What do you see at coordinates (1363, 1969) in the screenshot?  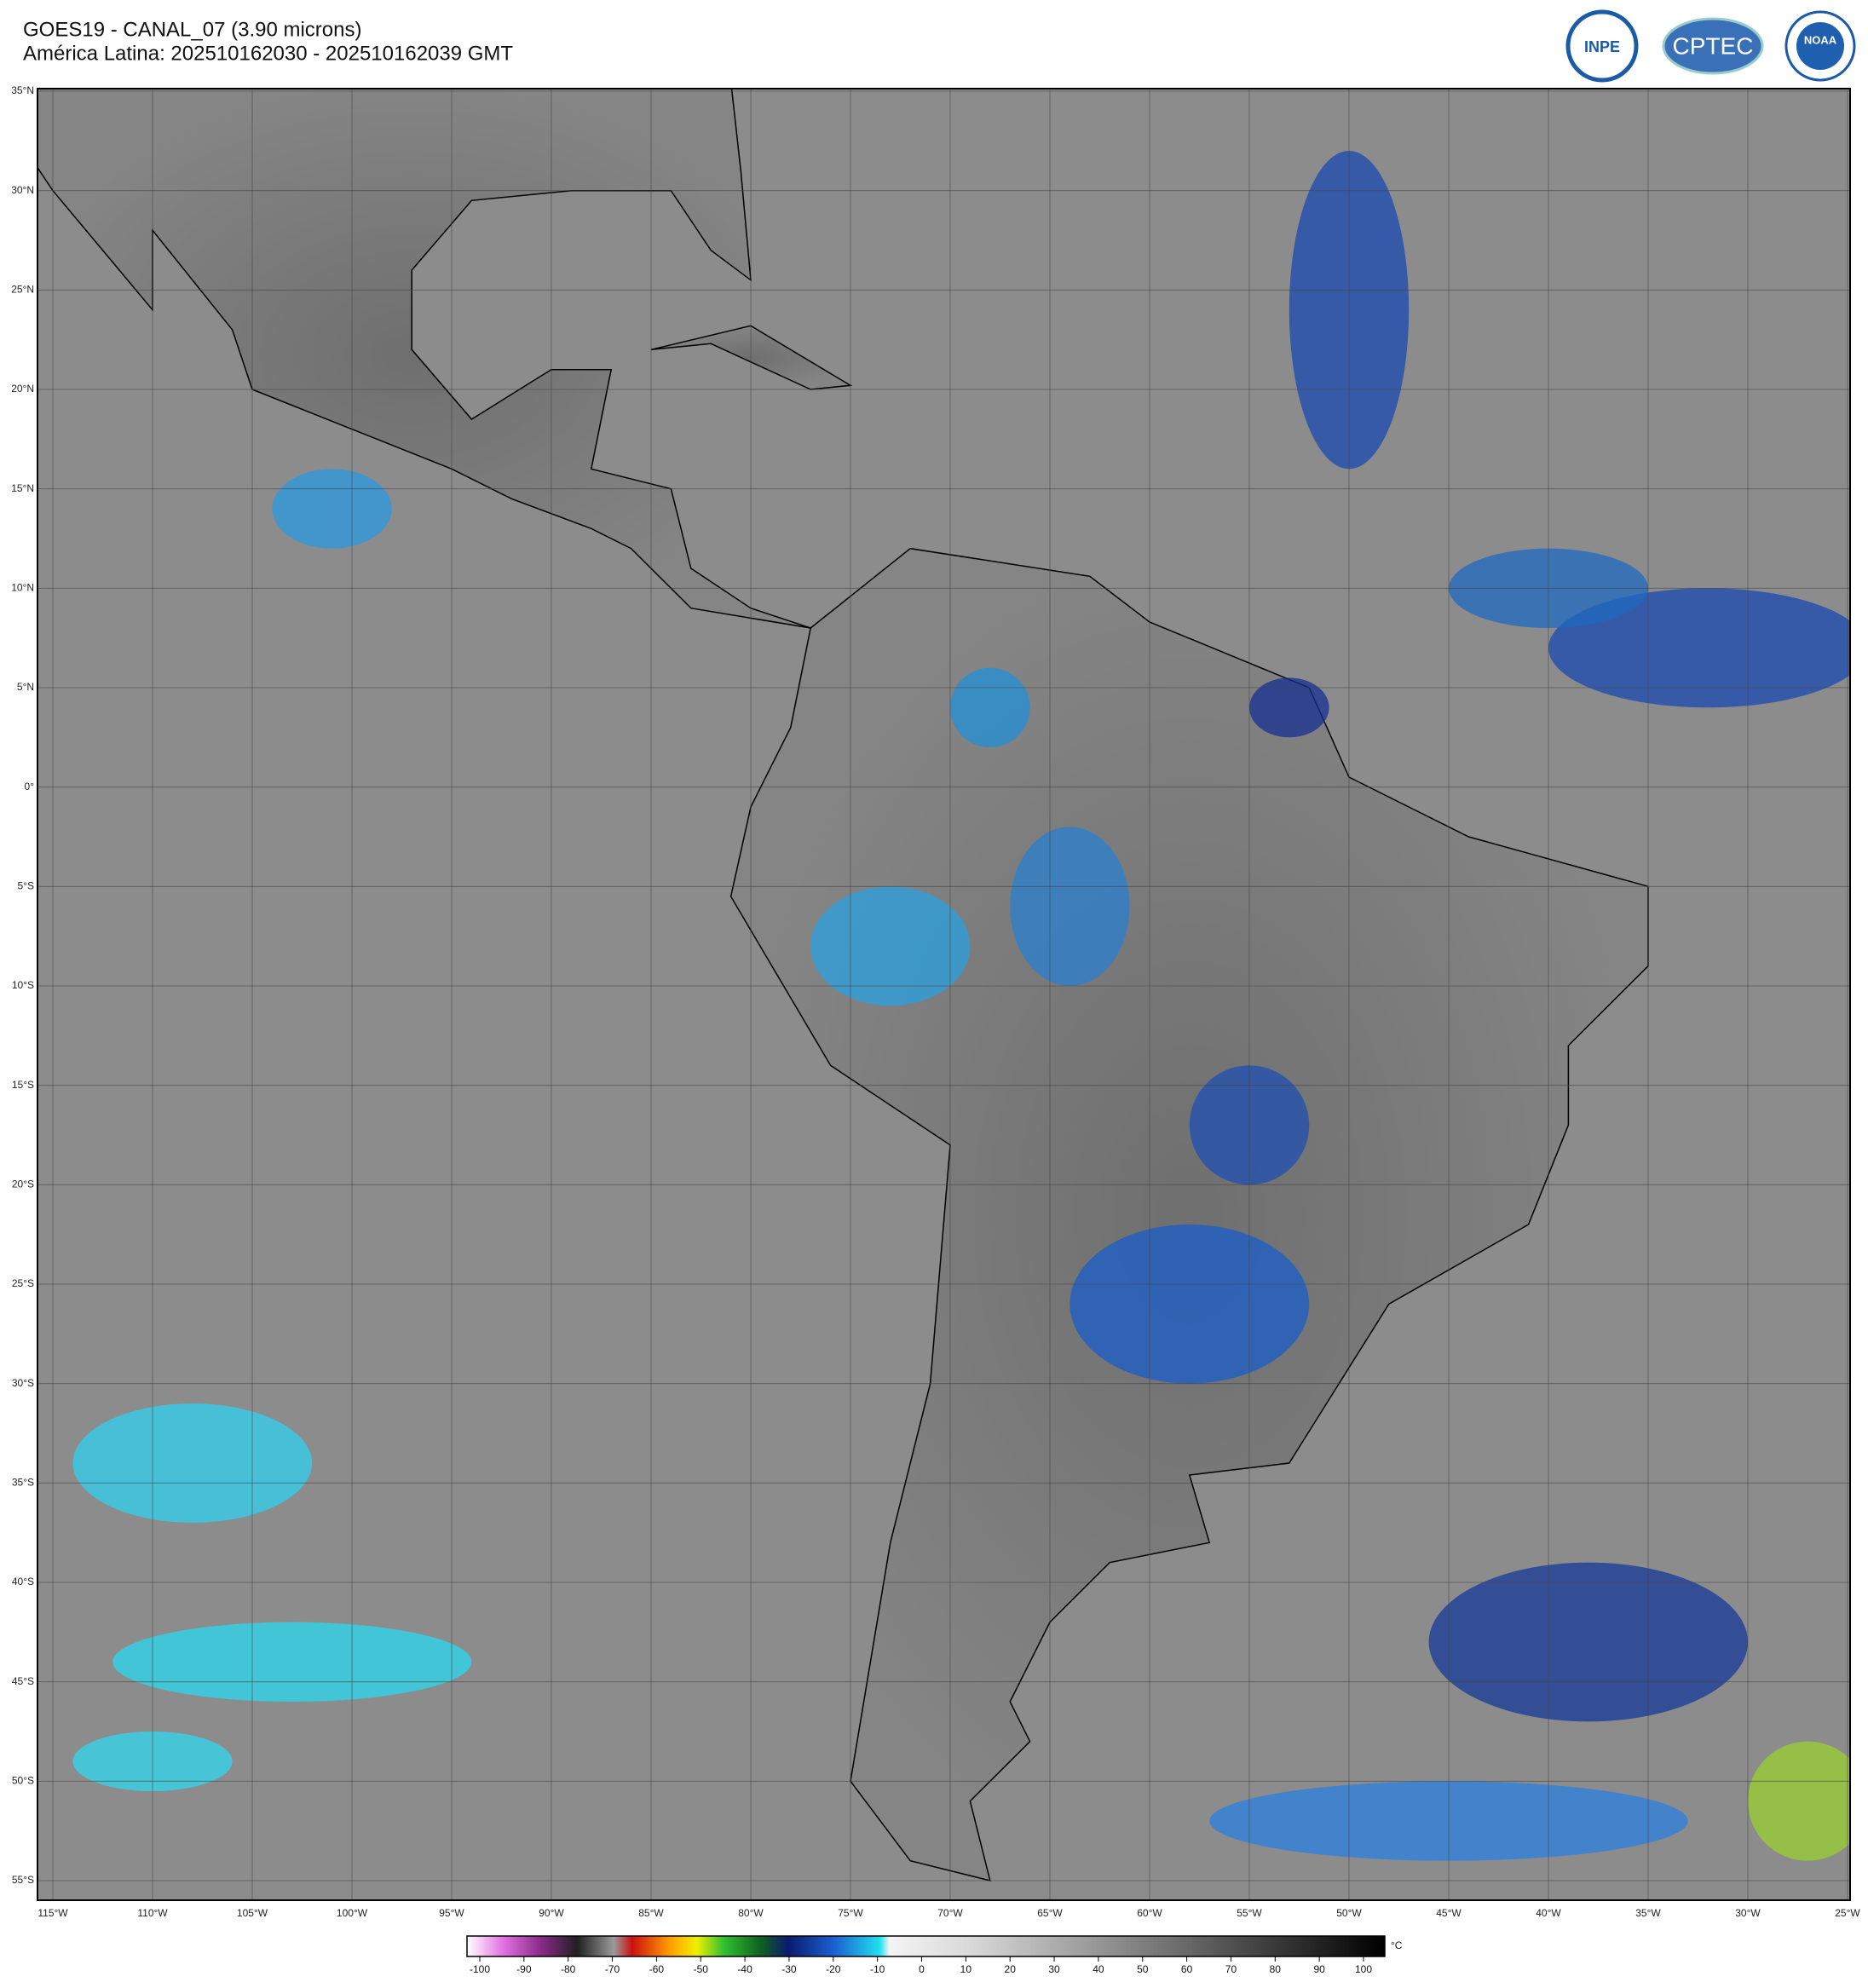 I see `colorbar-tick-label: 100` at bounding box center [1363, 1969].